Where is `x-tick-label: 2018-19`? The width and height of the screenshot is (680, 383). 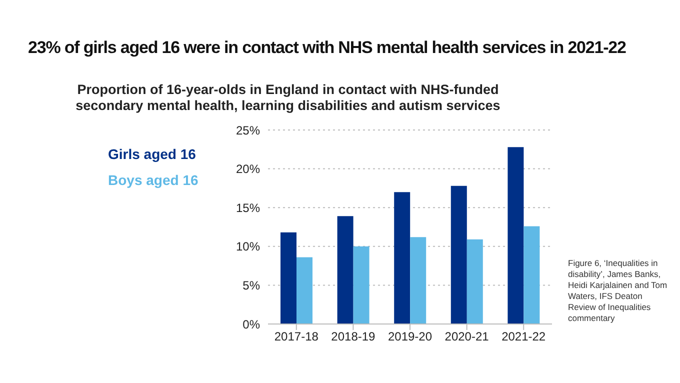 x-tick-label: 2018-19 is located at coordinates (353, 337).